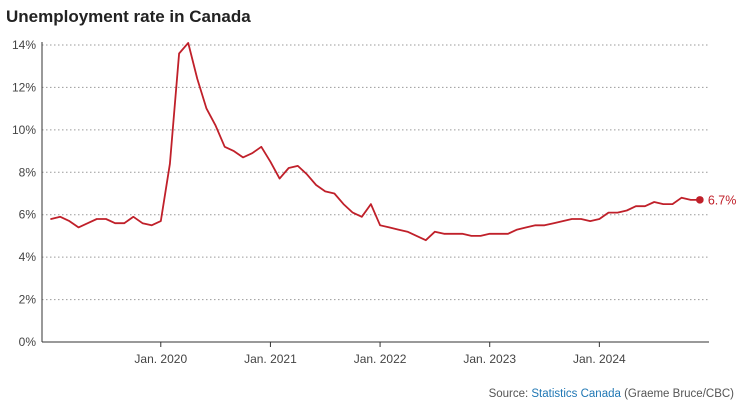 This screenshot has width=738, height=406. I want to click on x-tick-label: Jan. 2024, so click(599, 359).